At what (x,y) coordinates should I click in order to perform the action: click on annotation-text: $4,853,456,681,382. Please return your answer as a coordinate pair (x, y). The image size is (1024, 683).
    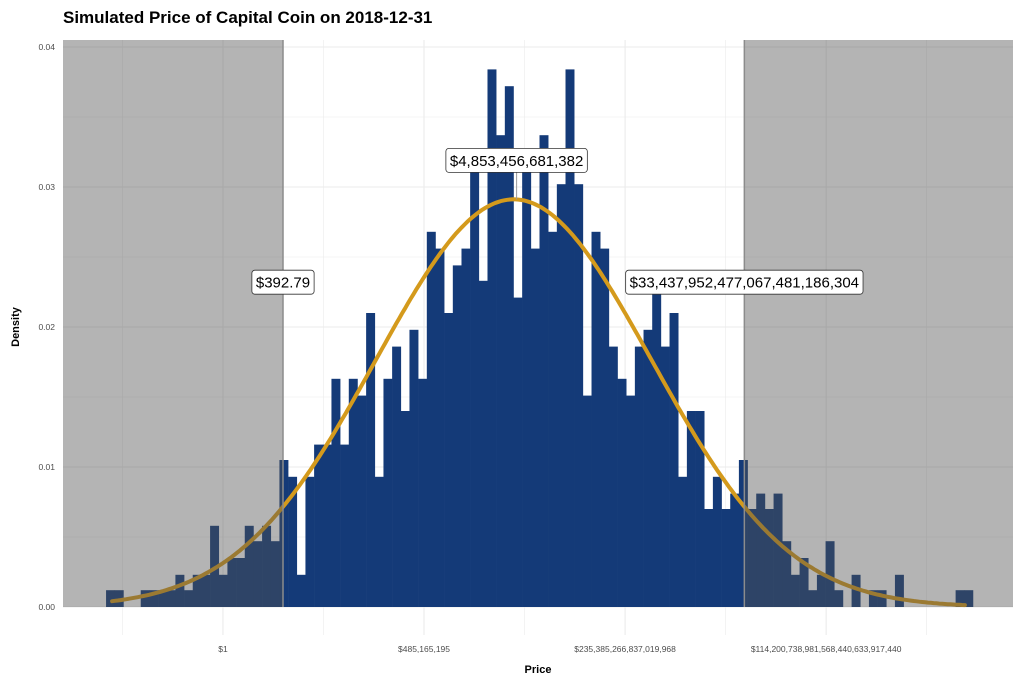
    Looking at the image, I should click on (516, 161).